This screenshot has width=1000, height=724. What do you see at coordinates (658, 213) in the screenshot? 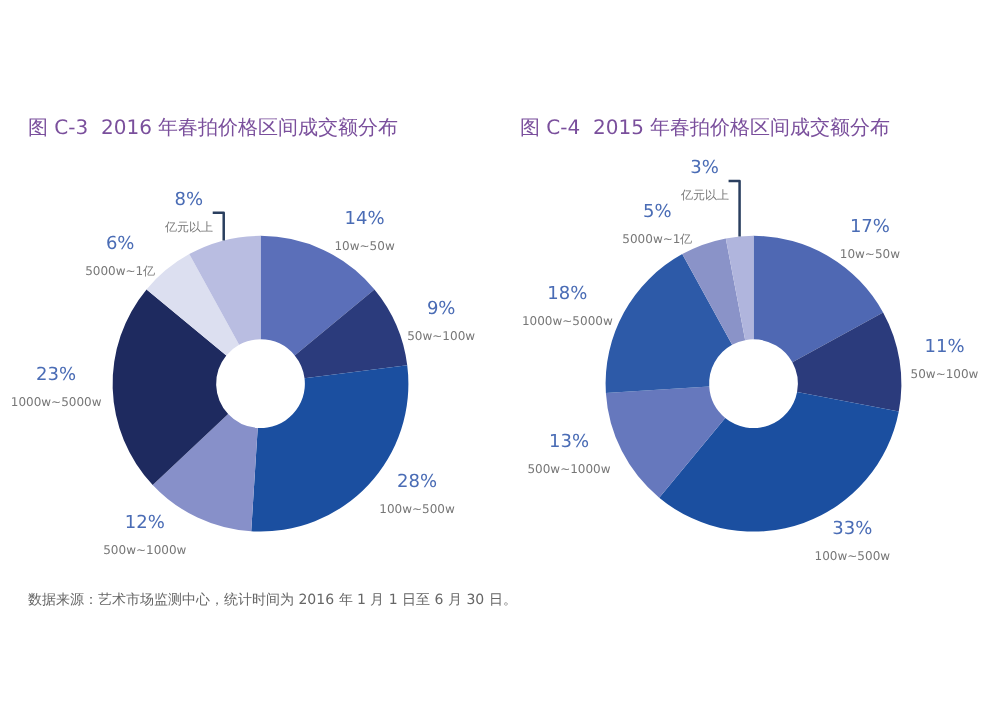
I see `data-label: 5%` at bounding box center [658, 213].